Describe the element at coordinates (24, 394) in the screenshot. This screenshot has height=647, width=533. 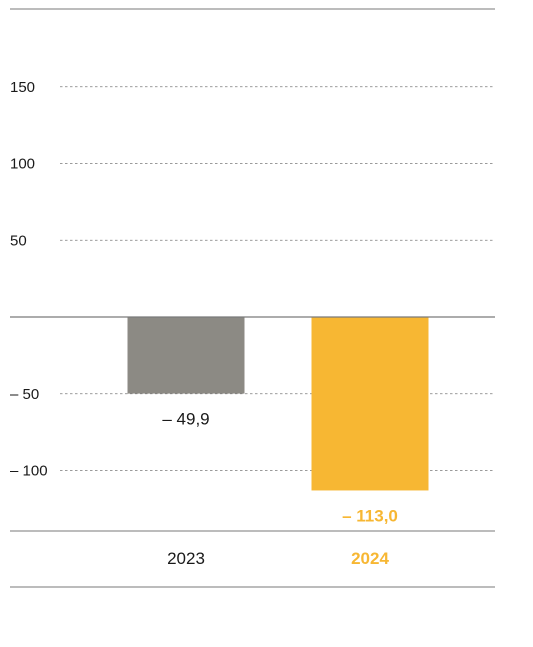
I see `y-tick-label: – 50` at that location.